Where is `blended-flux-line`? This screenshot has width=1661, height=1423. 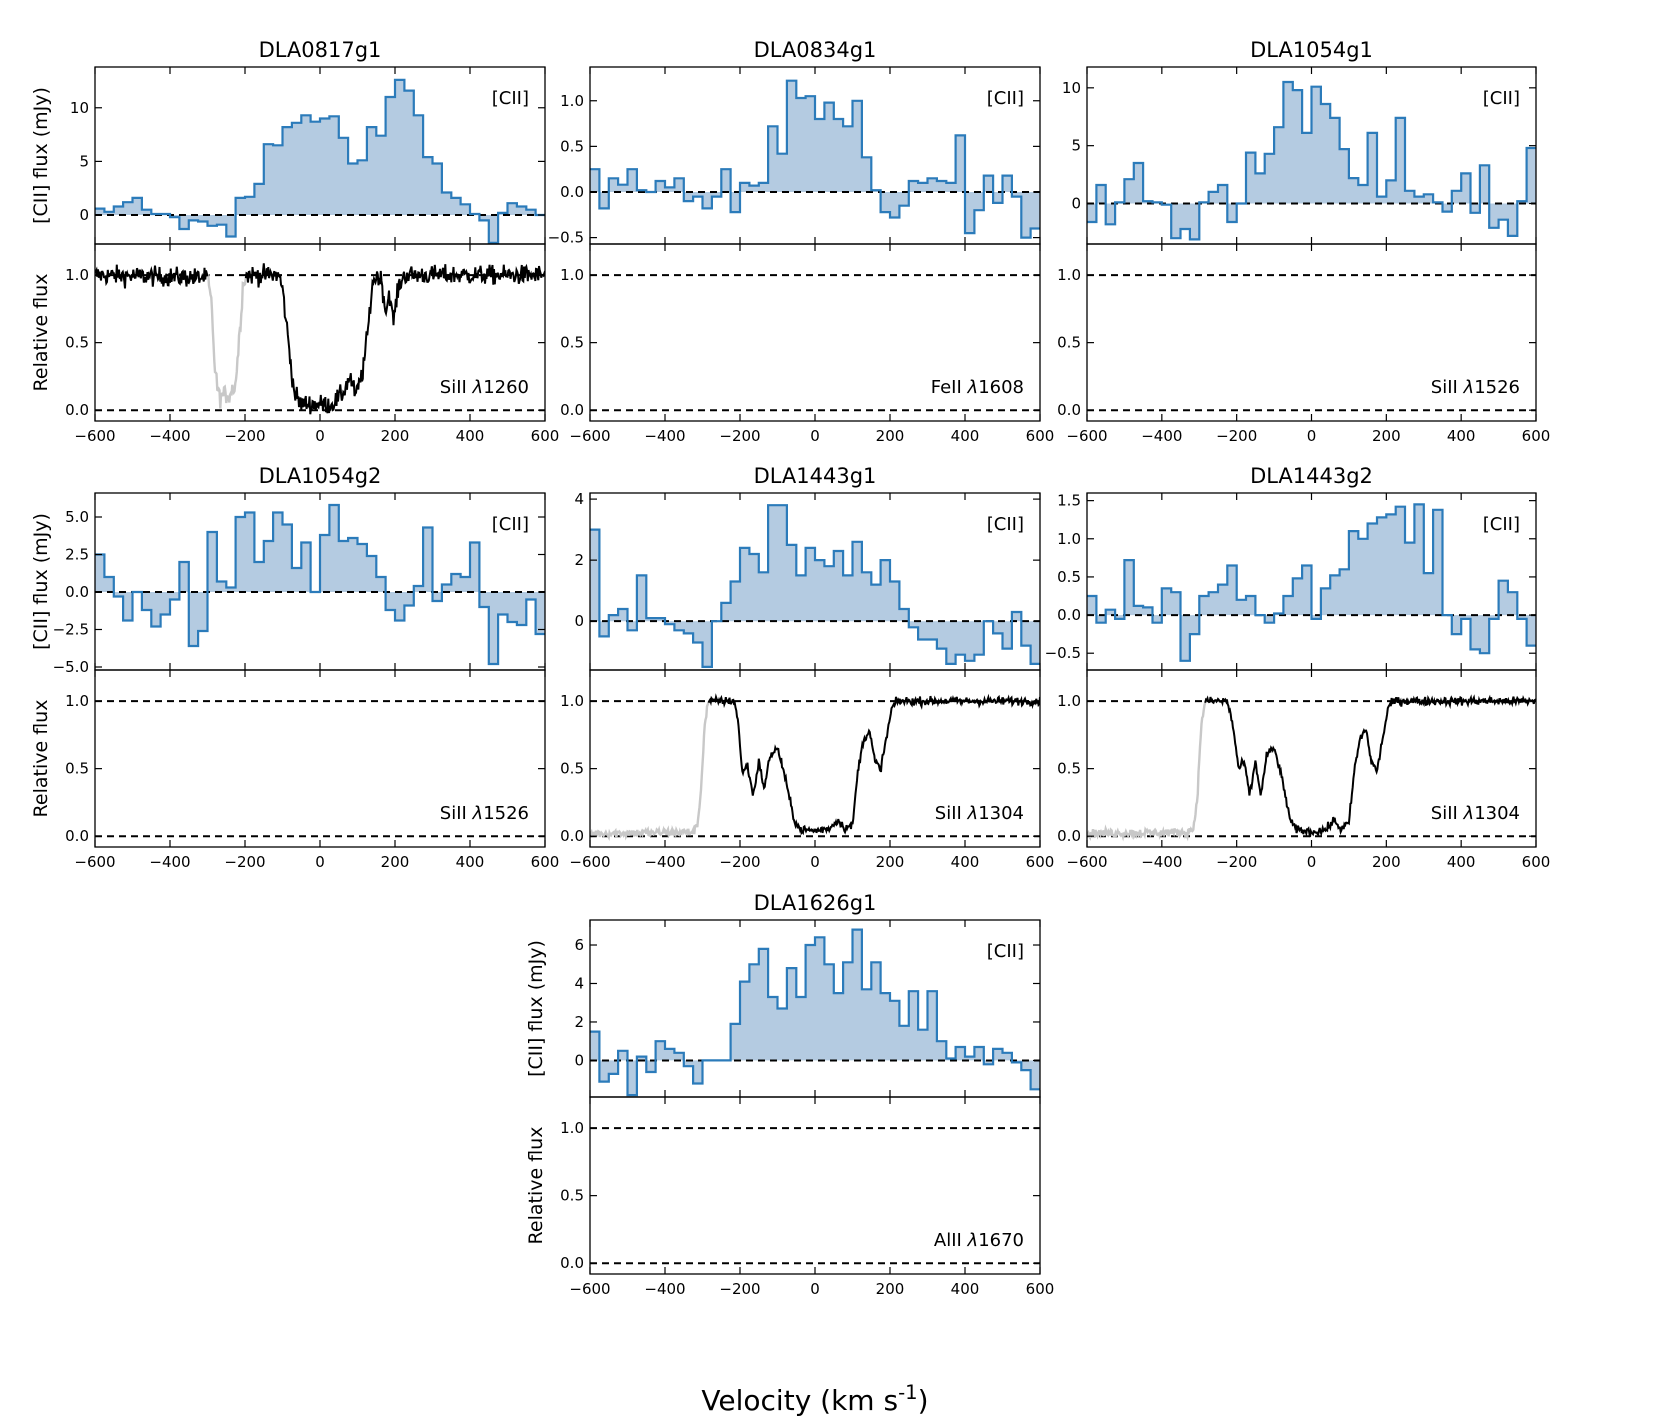 blended-flux-line is located at coordinates (1147, 772).